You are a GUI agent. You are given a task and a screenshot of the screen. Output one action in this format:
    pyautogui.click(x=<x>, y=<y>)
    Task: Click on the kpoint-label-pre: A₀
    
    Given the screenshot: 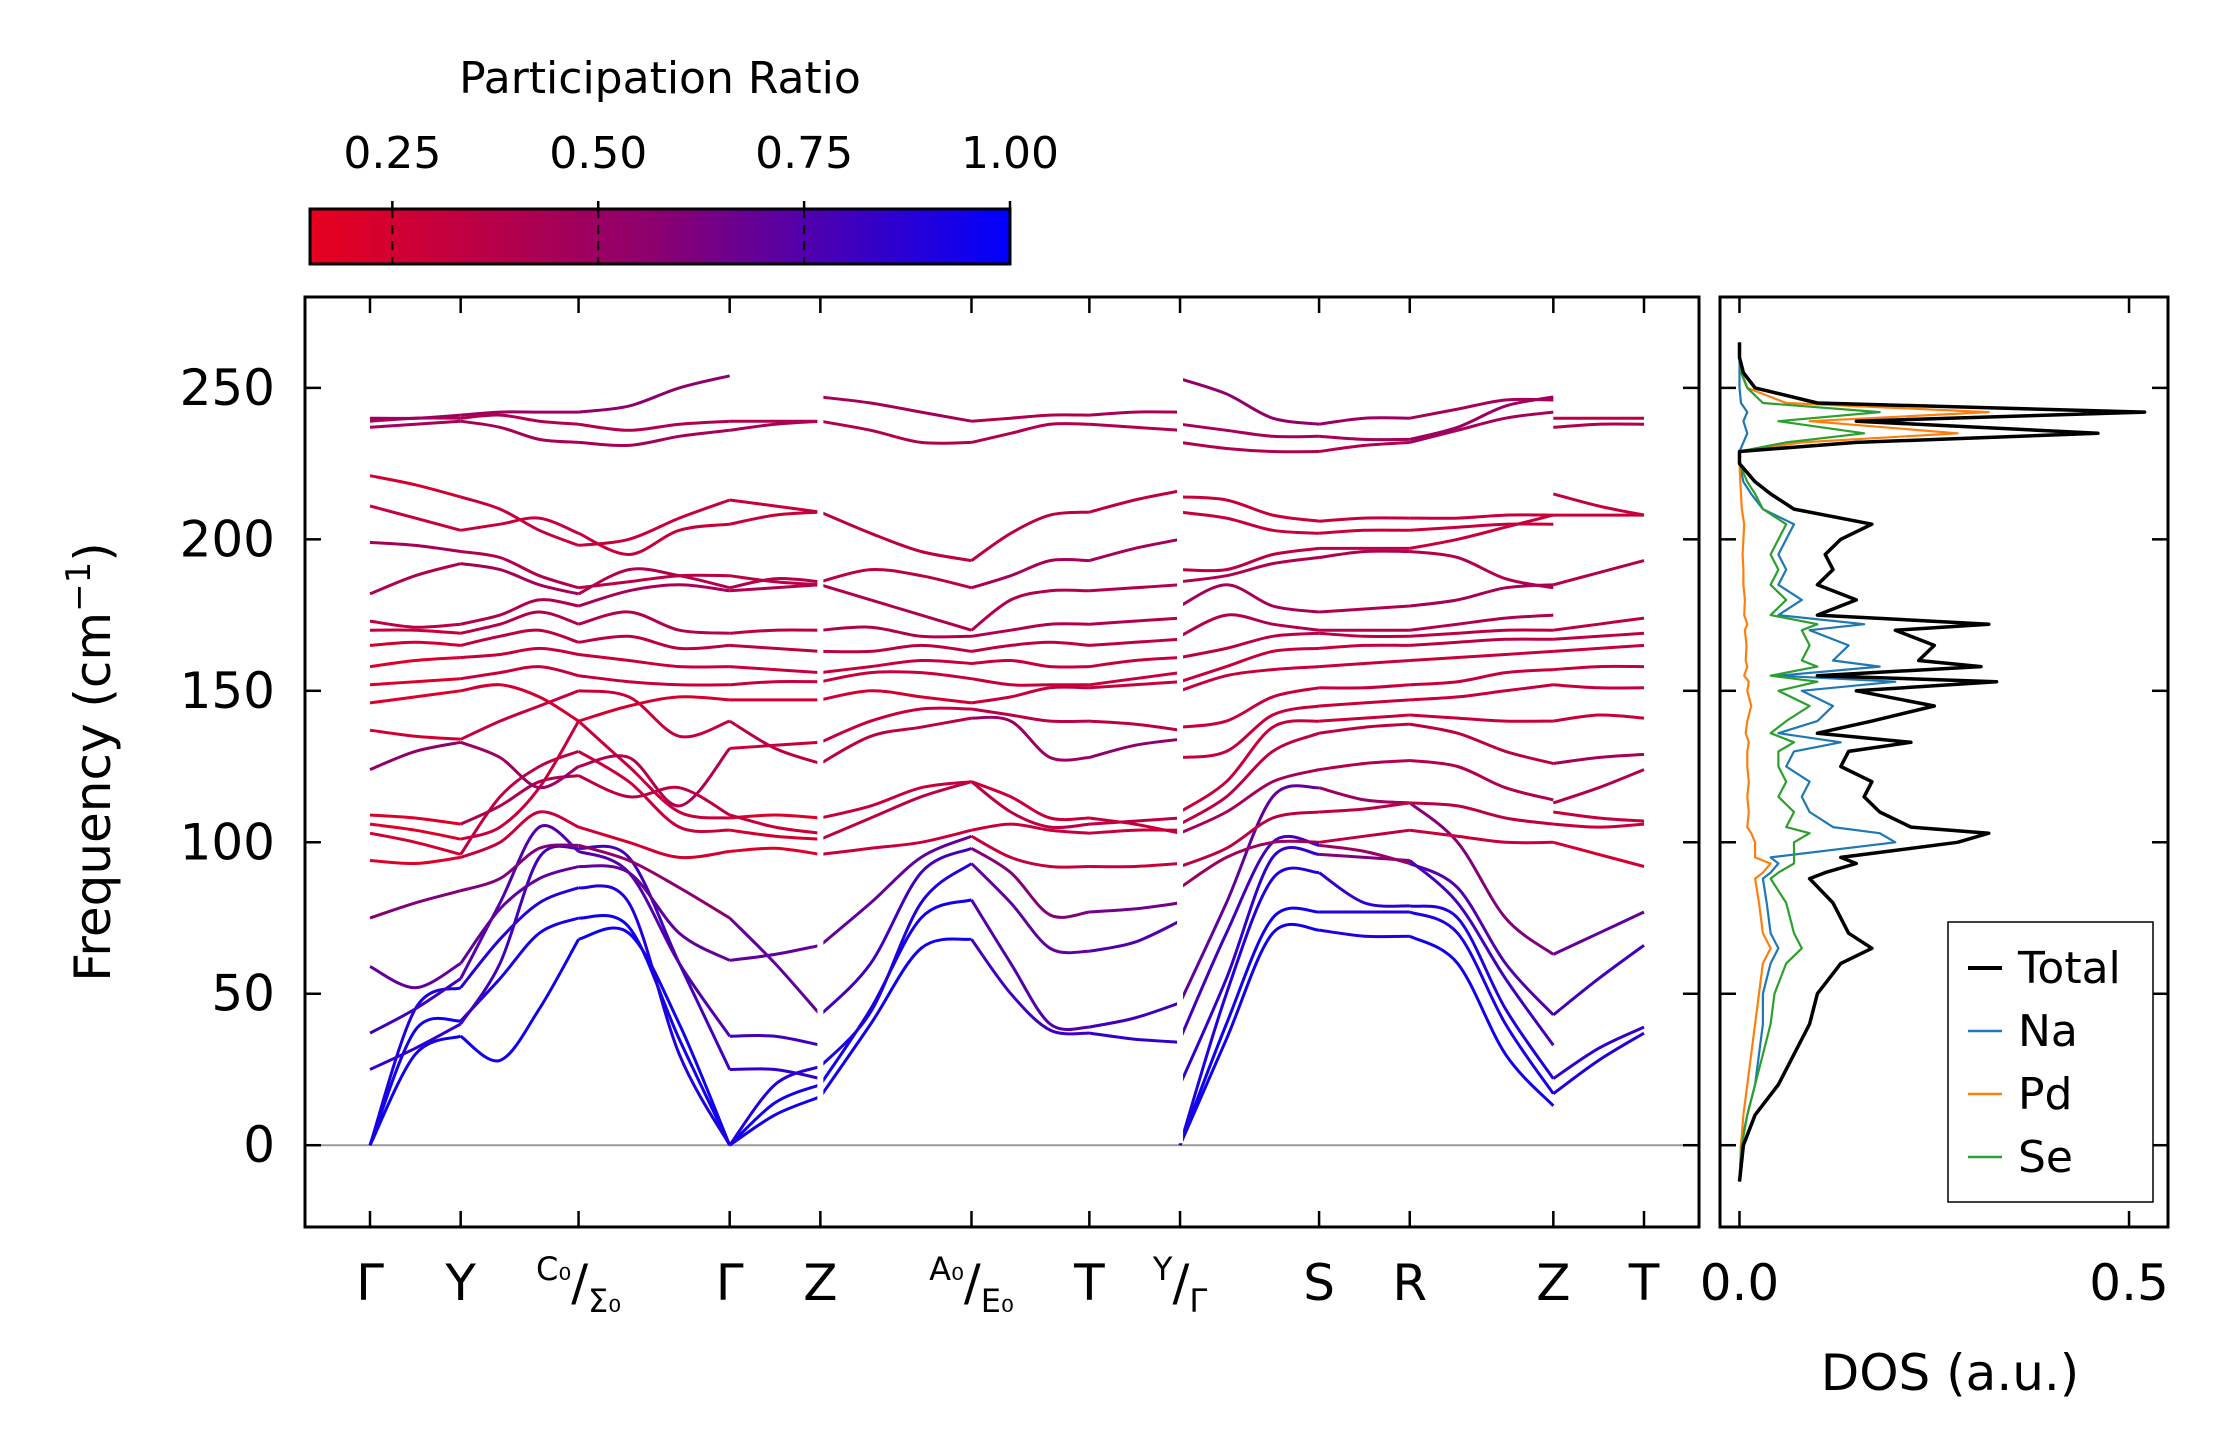 What is the action you would take?
    pyautogui.click(x=946, y=1269)
    